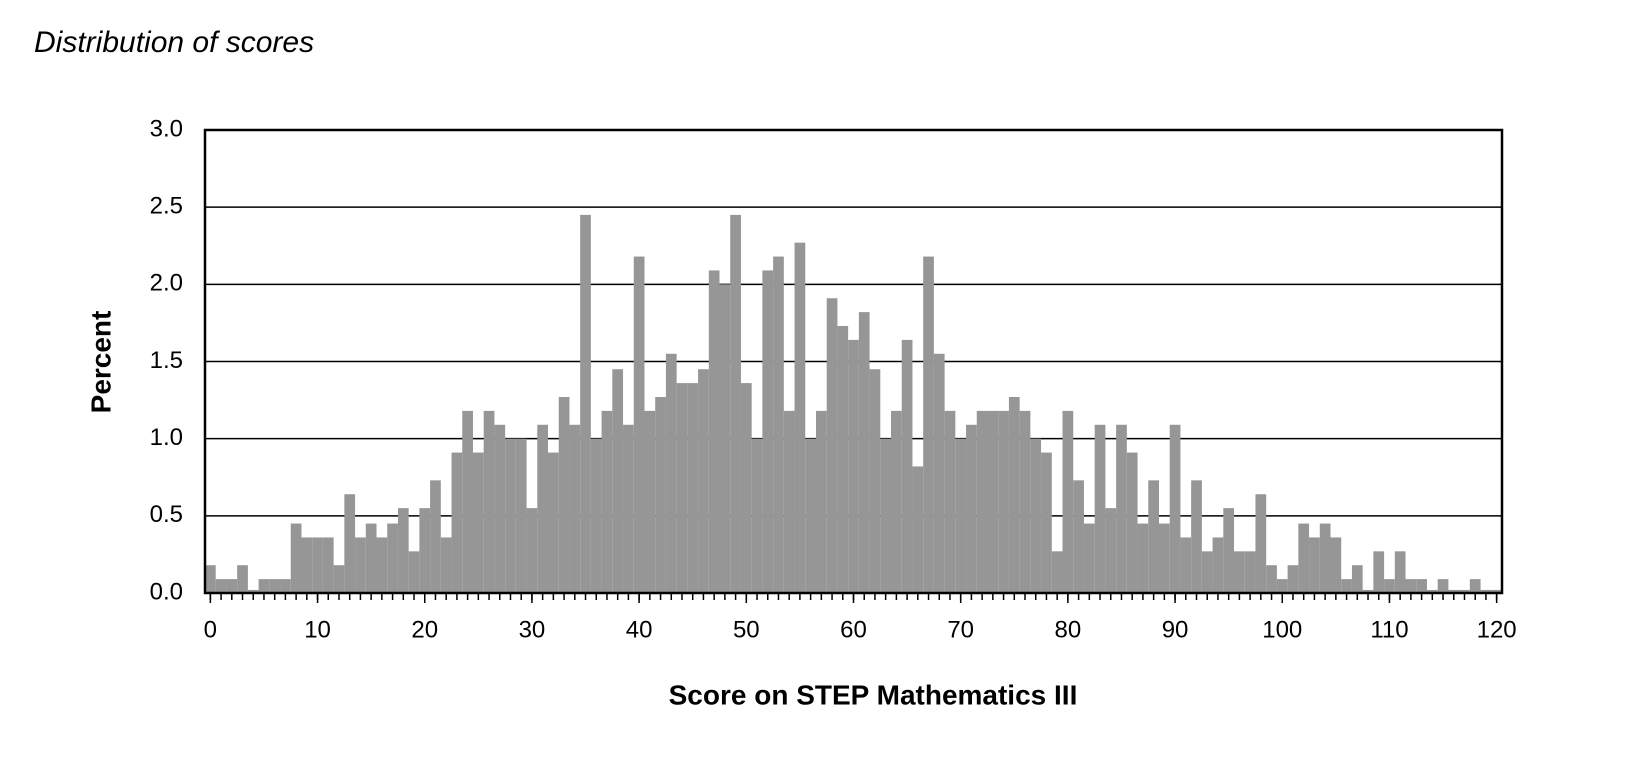 The width and height of the screenshot is (1625, 761). Describe the element at coordinates (210, 629) in the screenshot. I see `x-tick-label: 0` at that location.